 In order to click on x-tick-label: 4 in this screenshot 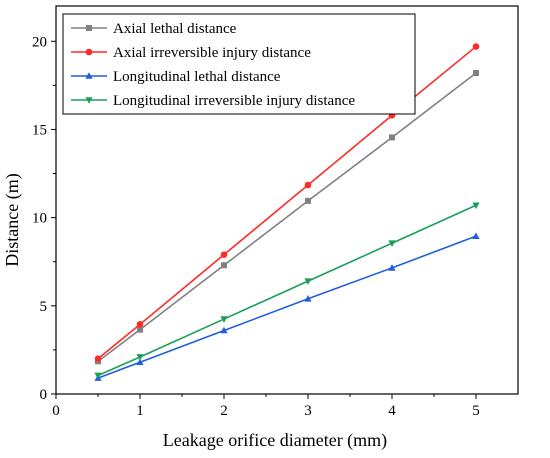, I will do `click(392, 411)`.